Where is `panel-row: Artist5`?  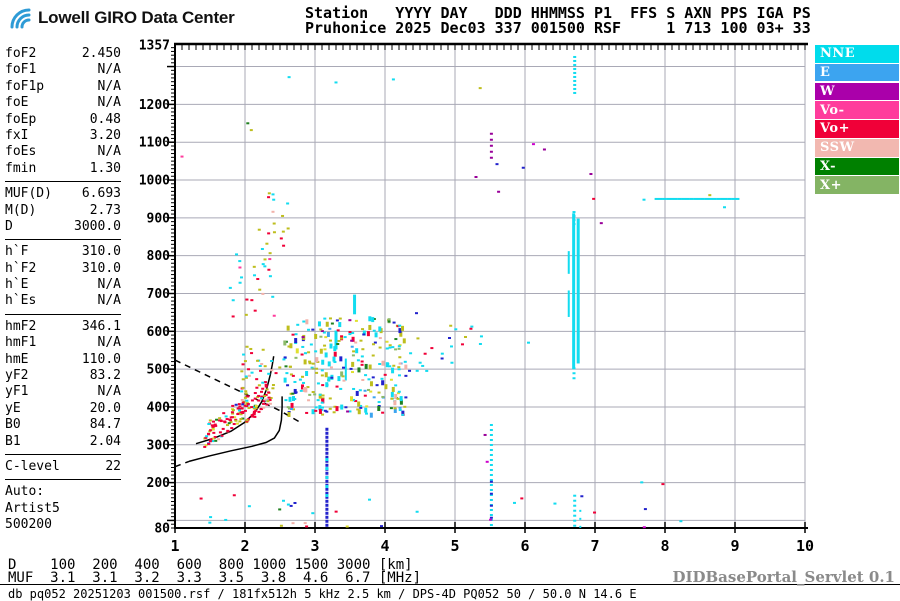
panel-row: Artist5 is located at coordinates (63, 509).